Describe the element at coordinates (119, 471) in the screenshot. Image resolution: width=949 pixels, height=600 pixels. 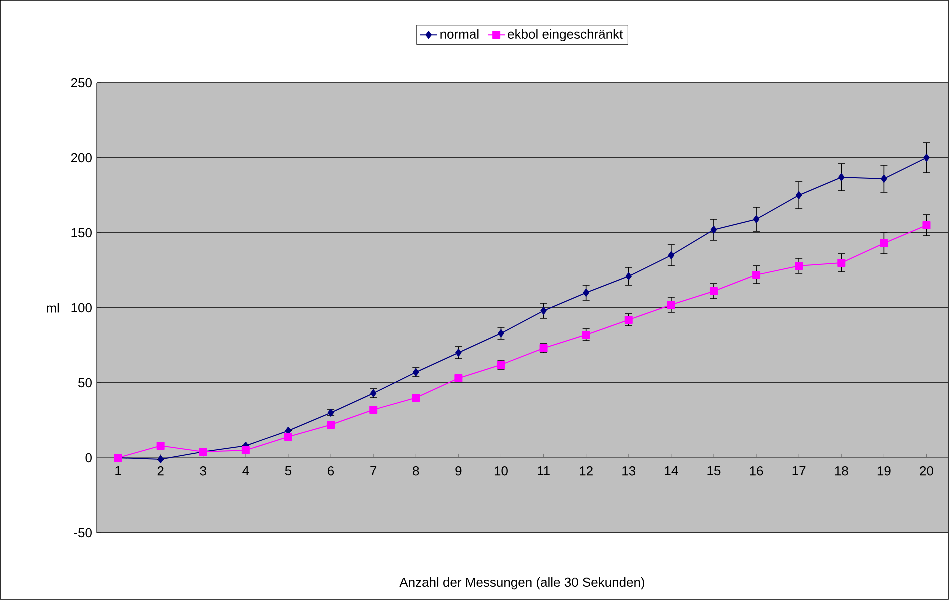
I see `x-tick-label: 1` at that location.